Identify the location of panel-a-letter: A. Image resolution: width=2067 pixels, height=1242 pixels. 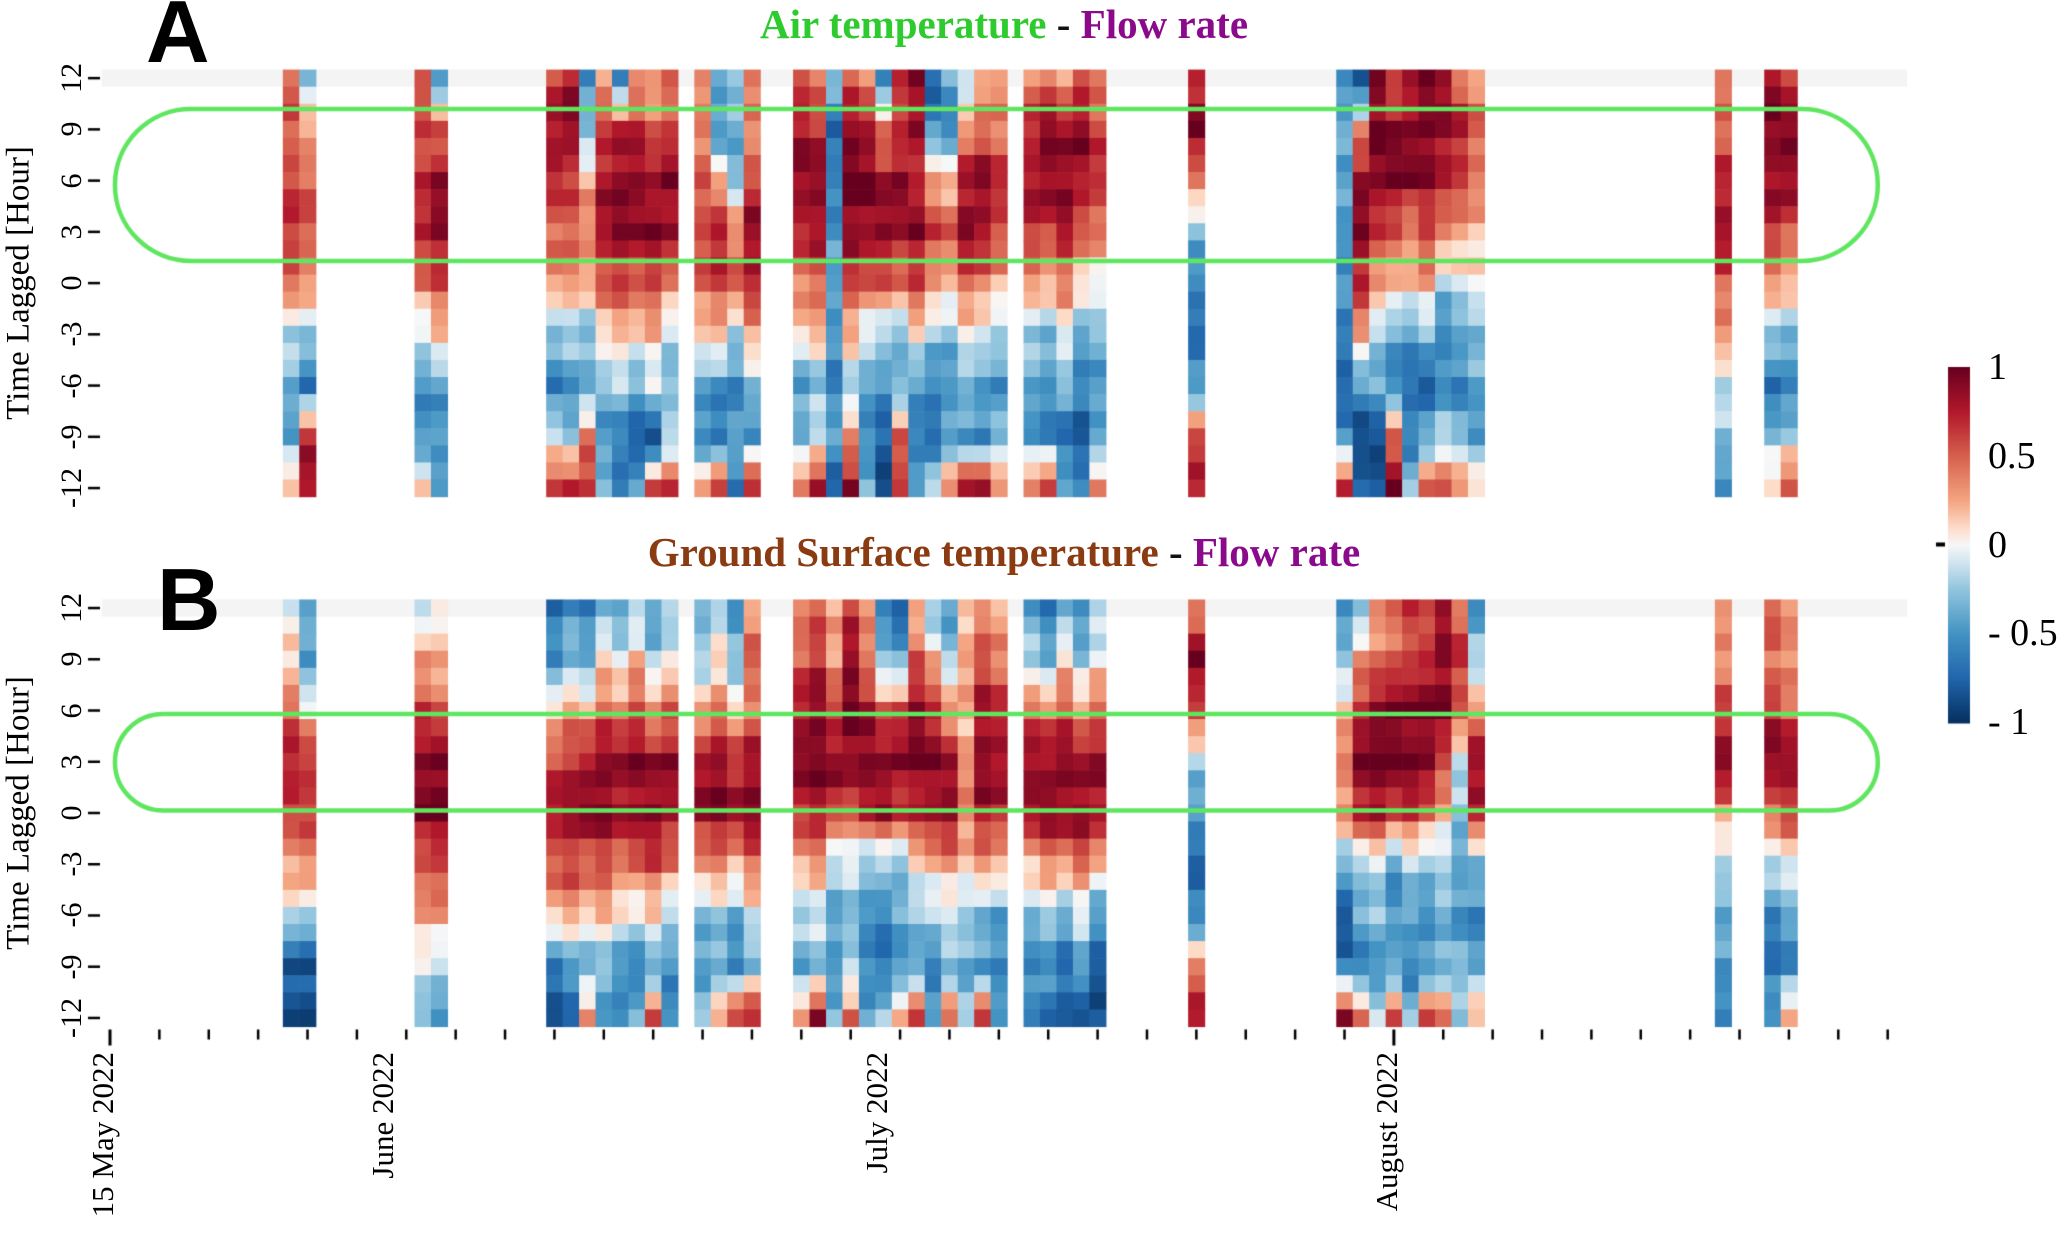
(178, 40).